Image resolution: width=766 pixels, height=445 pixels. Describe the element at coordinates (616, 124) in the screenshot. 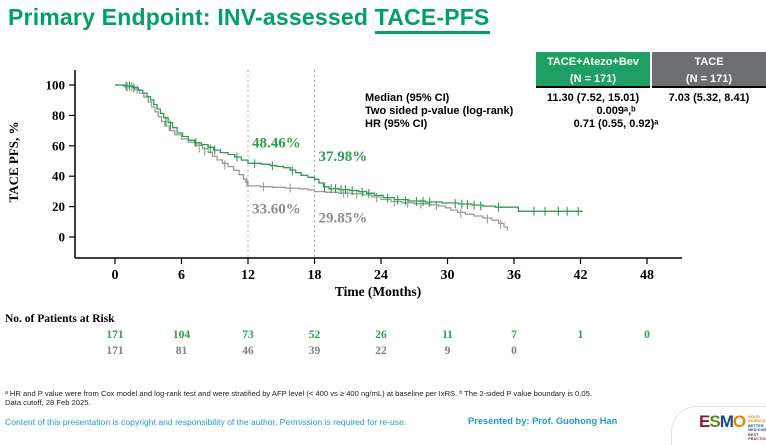

I see `hr-value: 0.71 (0.55, 0.92)ᵃ` at that location.